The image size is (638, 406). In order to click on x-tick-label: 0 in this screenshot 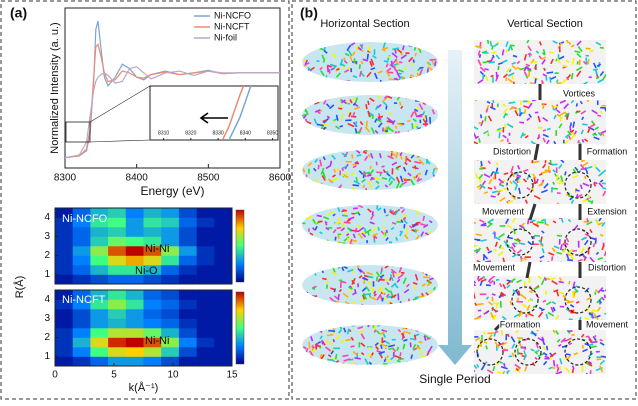, I will do `click(55, 375)`.